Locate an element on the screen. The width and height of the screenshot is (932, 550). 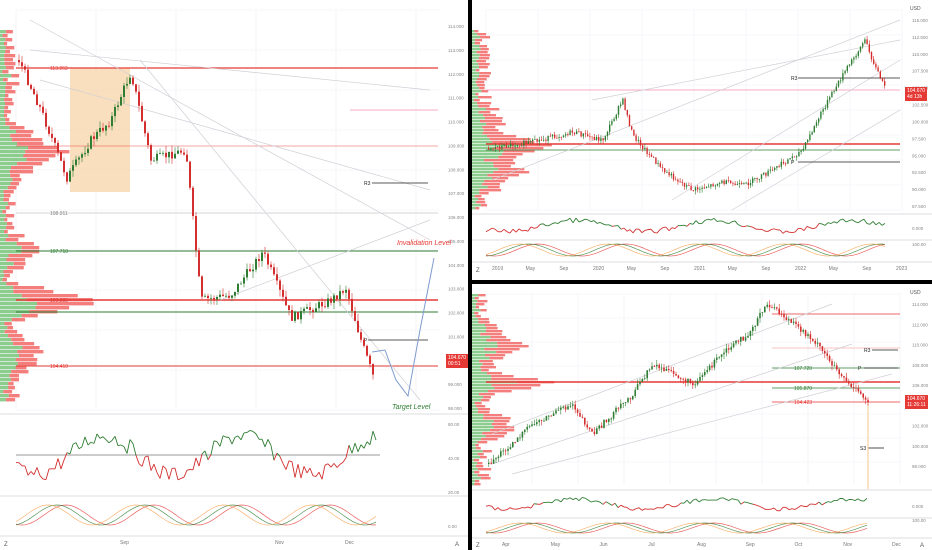
y-tick-label: 111.000 is located at coordinates (456, 98).